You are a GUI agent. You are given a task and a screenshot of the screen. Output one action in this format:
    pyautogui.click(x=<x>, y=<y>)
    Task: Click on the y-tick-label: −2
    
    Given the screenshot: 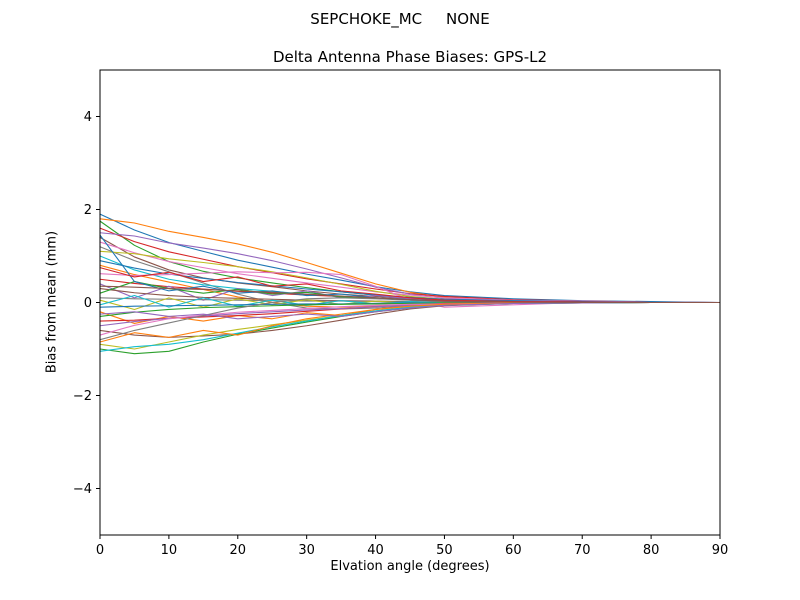 What is the action you would take?
    pyautogui.click(x=82, y=396)
    